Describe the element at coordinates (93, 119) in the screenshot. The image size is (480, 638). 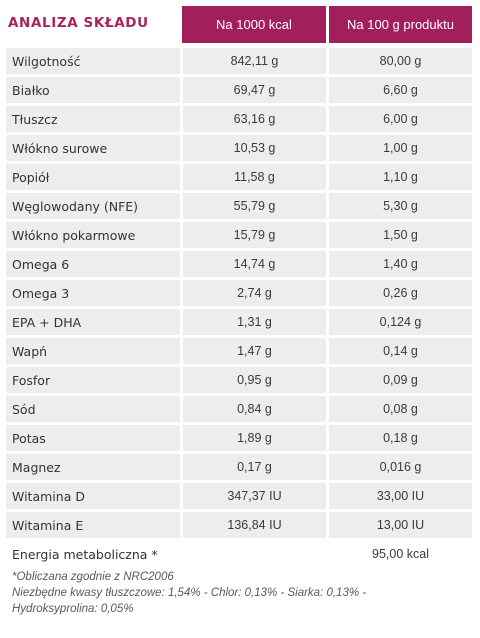
I see `row-label: Tłuszcz` at that location.